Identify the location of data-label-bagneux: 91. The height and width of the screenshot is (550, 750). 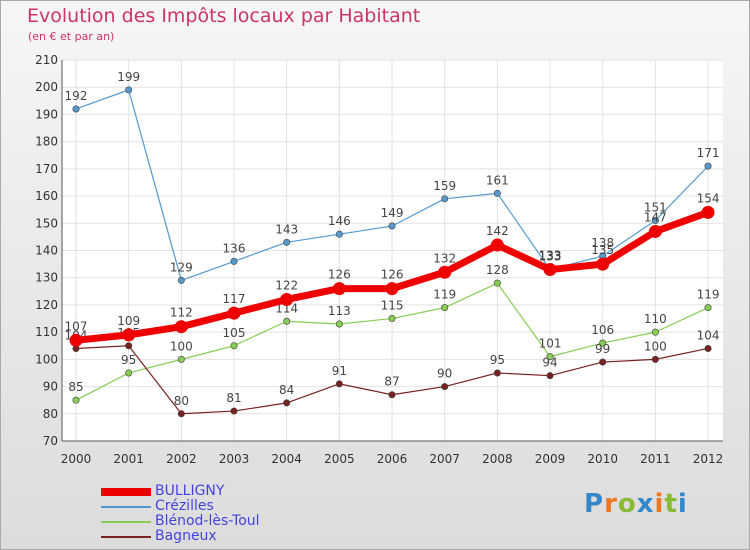
(339, 371).